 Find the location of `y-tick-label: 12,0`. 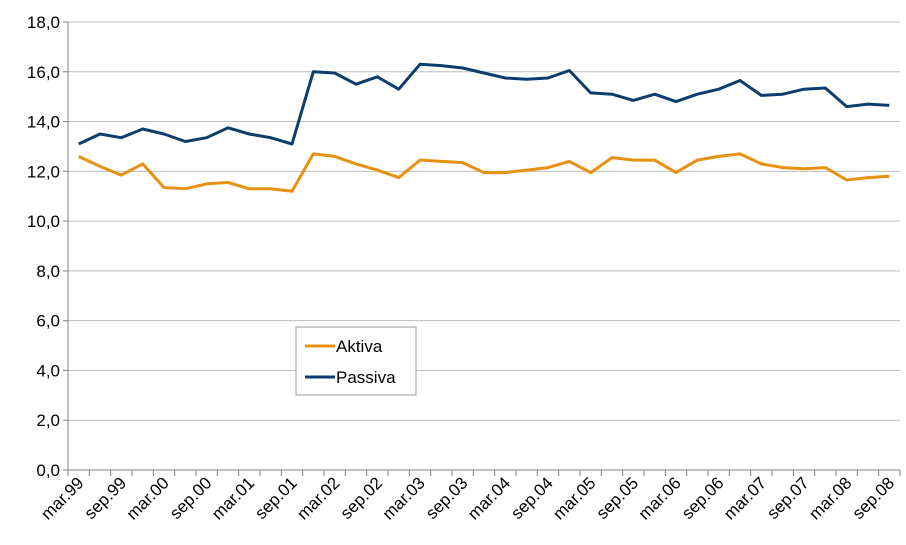

y-tick-label: 12,0 is located at coordinates (43, 171).